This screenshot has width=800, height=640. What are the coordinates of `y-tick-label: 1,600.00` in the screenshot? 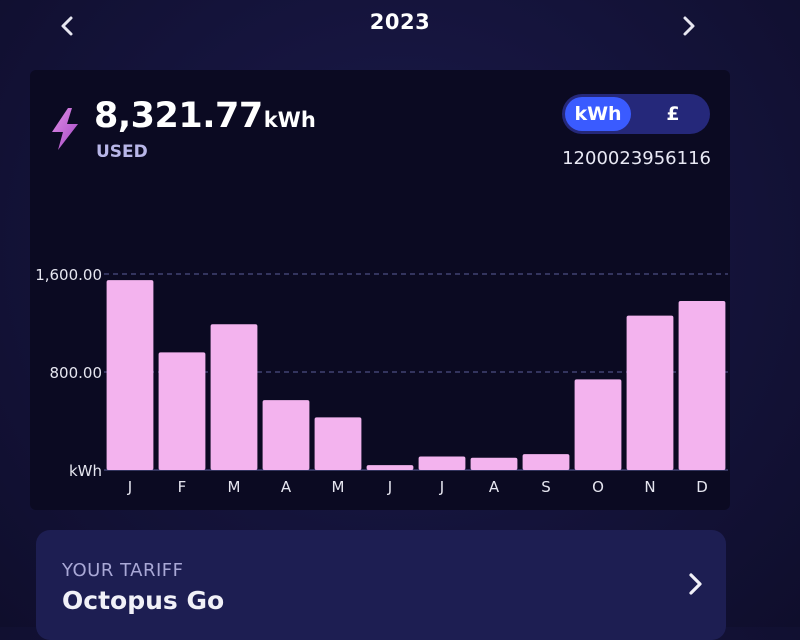 It's located at (68, 275).